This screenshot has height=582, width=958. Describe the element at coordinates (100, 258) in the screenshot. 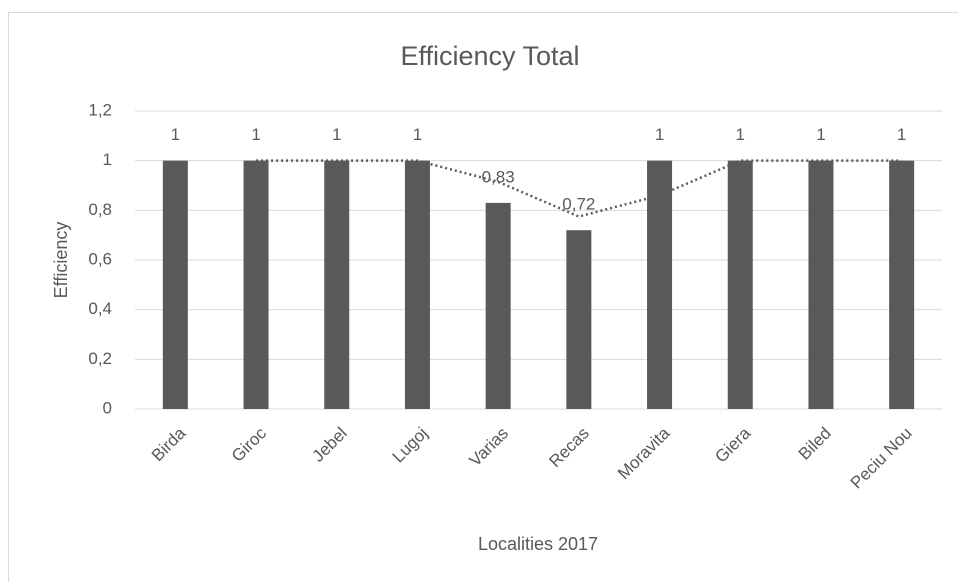

I see `y-tick-label: 0,6` at that location.